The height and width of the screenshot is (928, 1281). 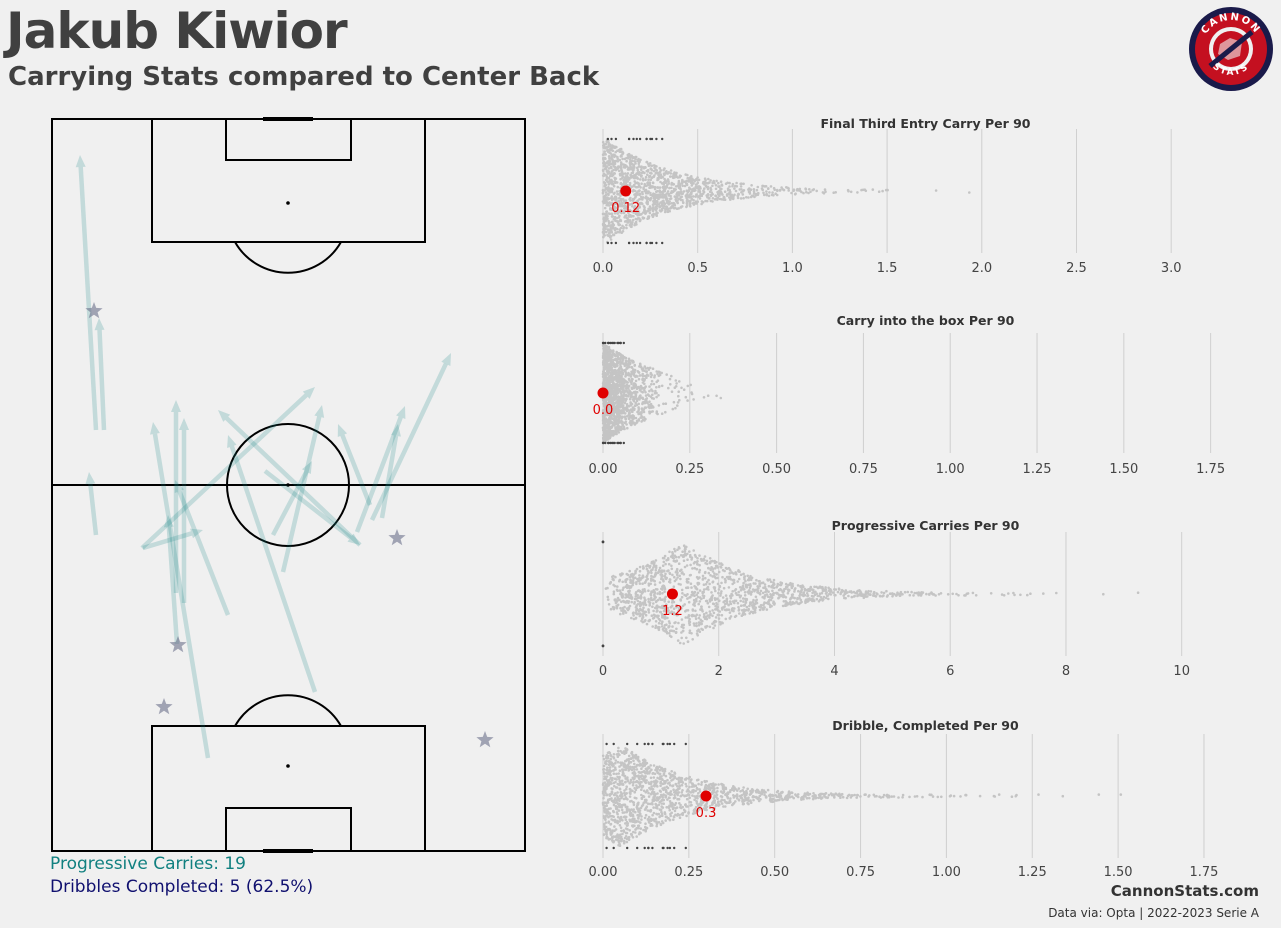 I want to click on tick-label: 2, so click(x=719, y=671).